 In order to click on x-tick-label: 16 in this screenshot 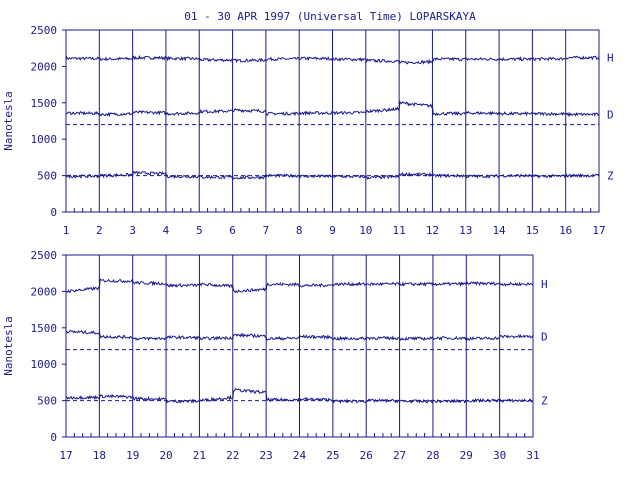, I will do `click(565, 230)`.